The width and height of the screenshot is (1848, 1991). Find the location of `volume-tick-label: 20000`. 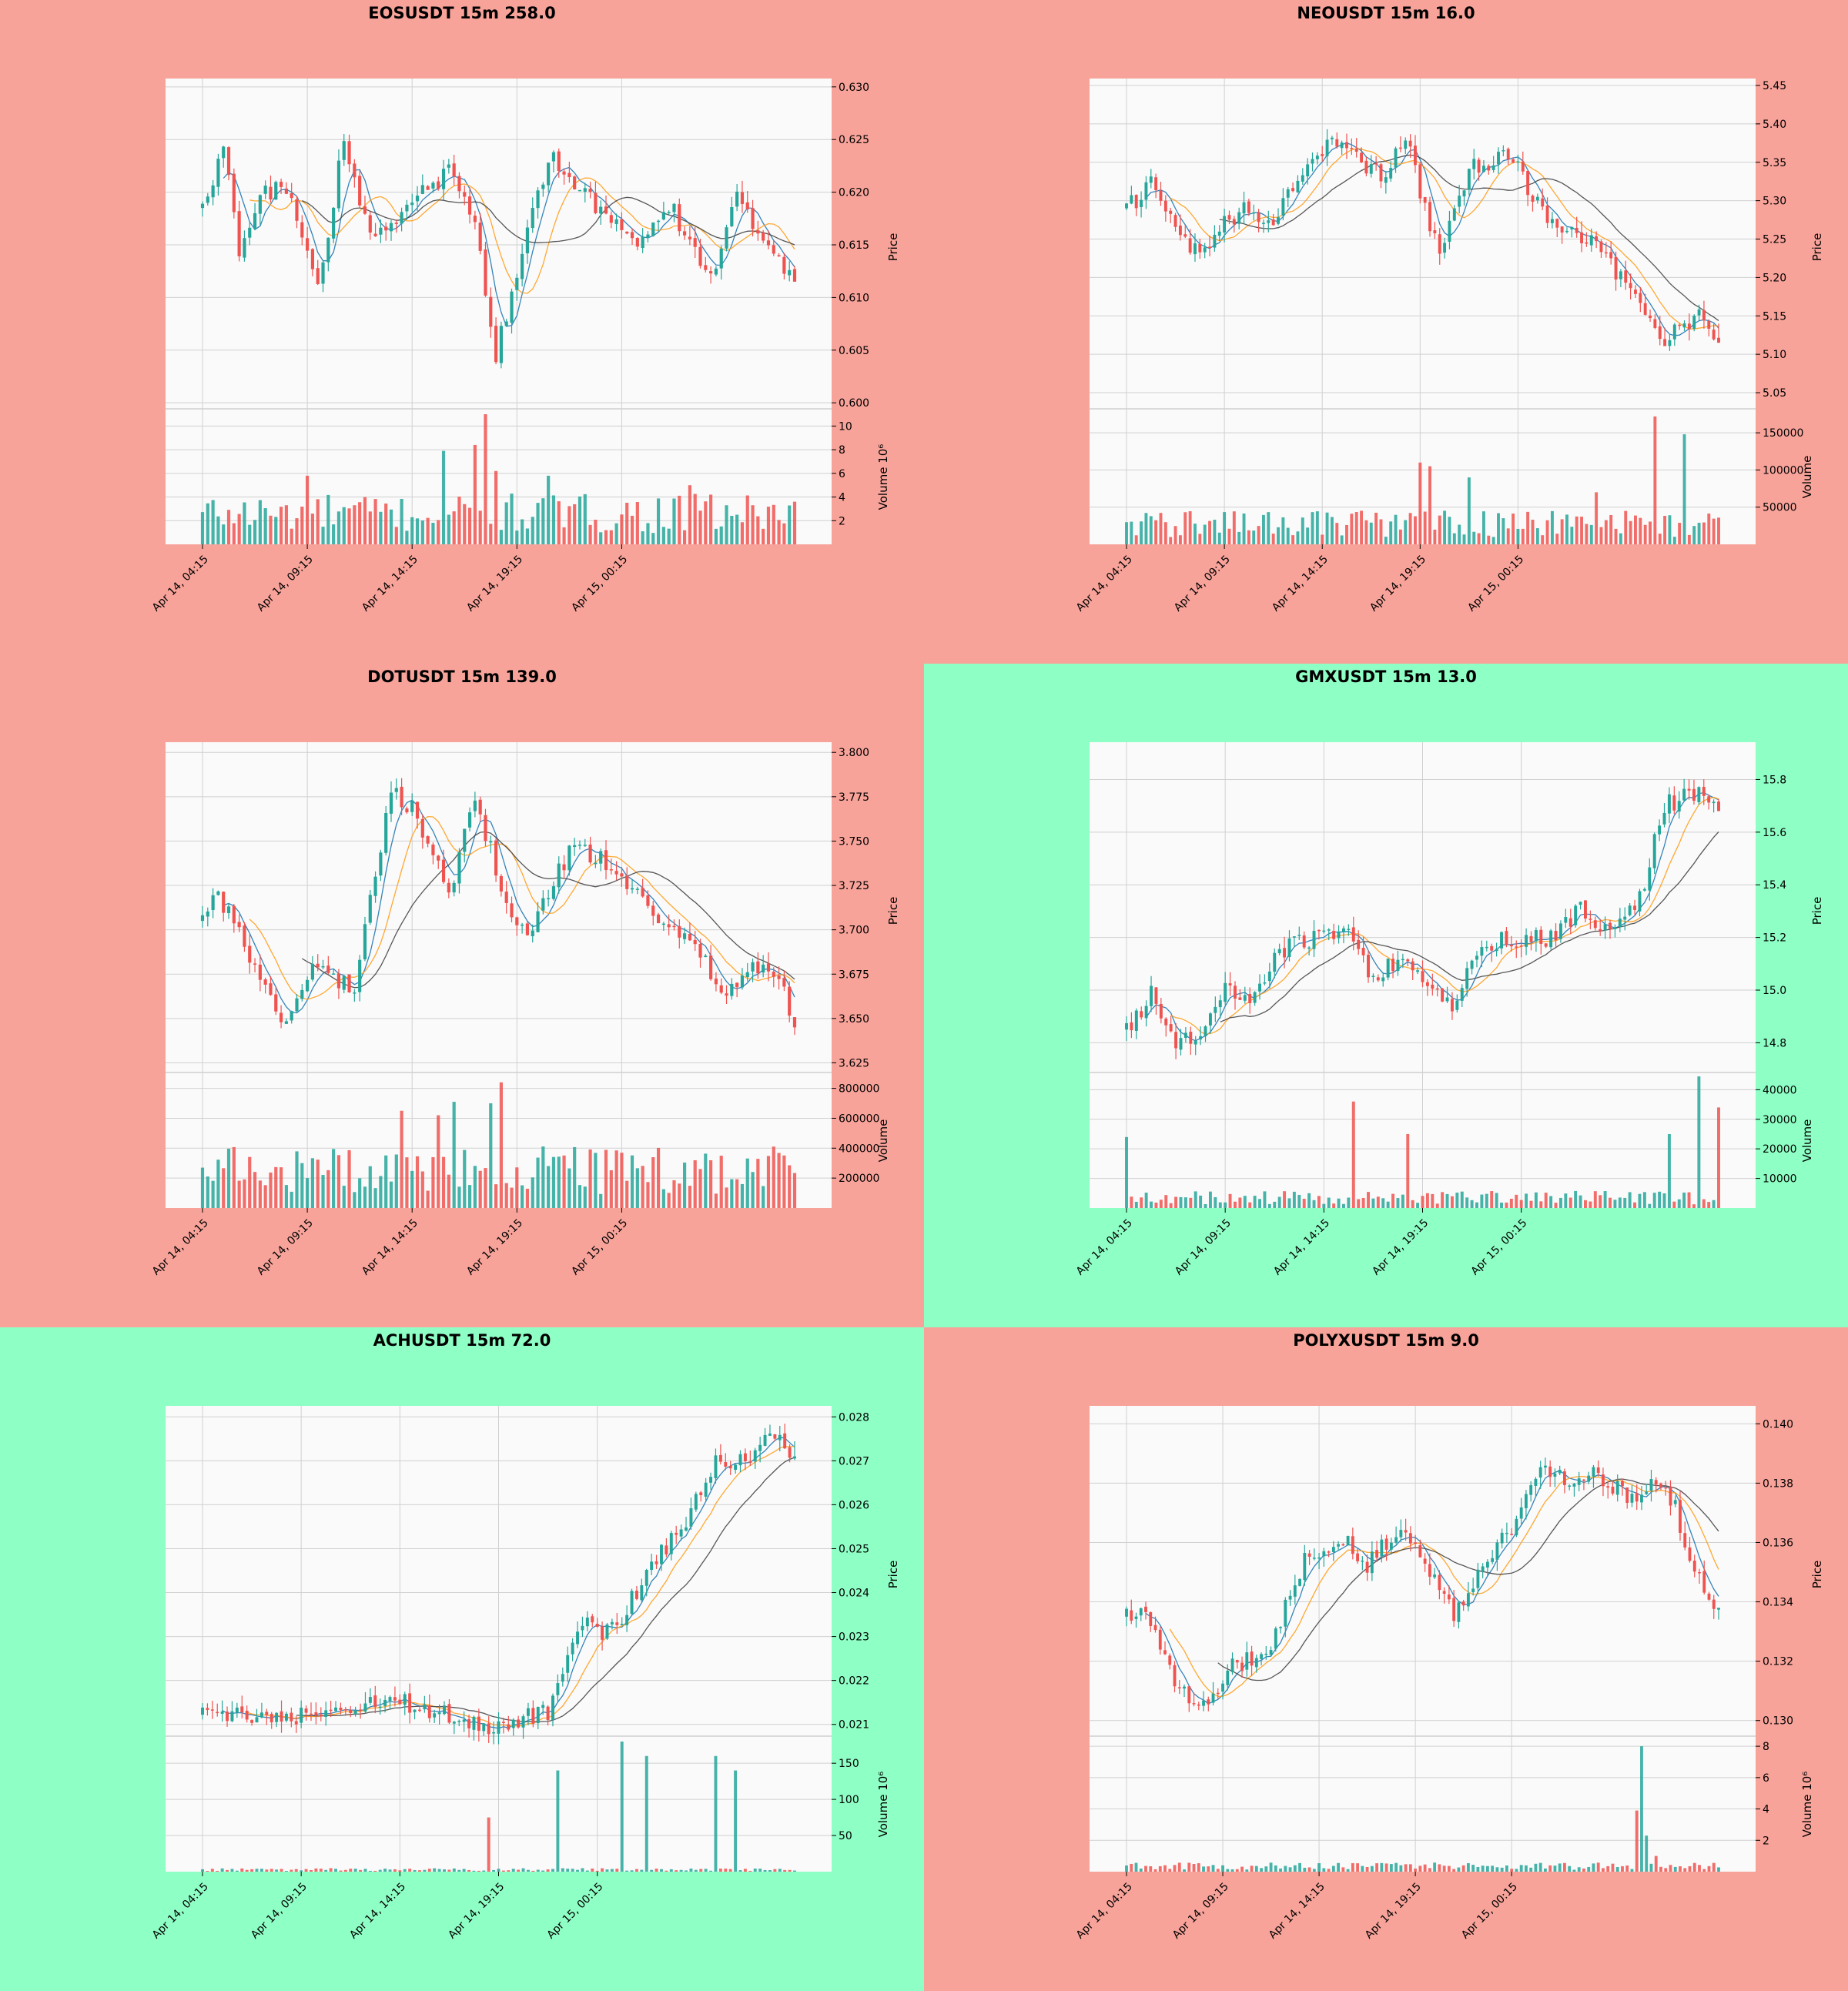

volume-tick-label: 20000 is located at coordinates (1780, 1149).